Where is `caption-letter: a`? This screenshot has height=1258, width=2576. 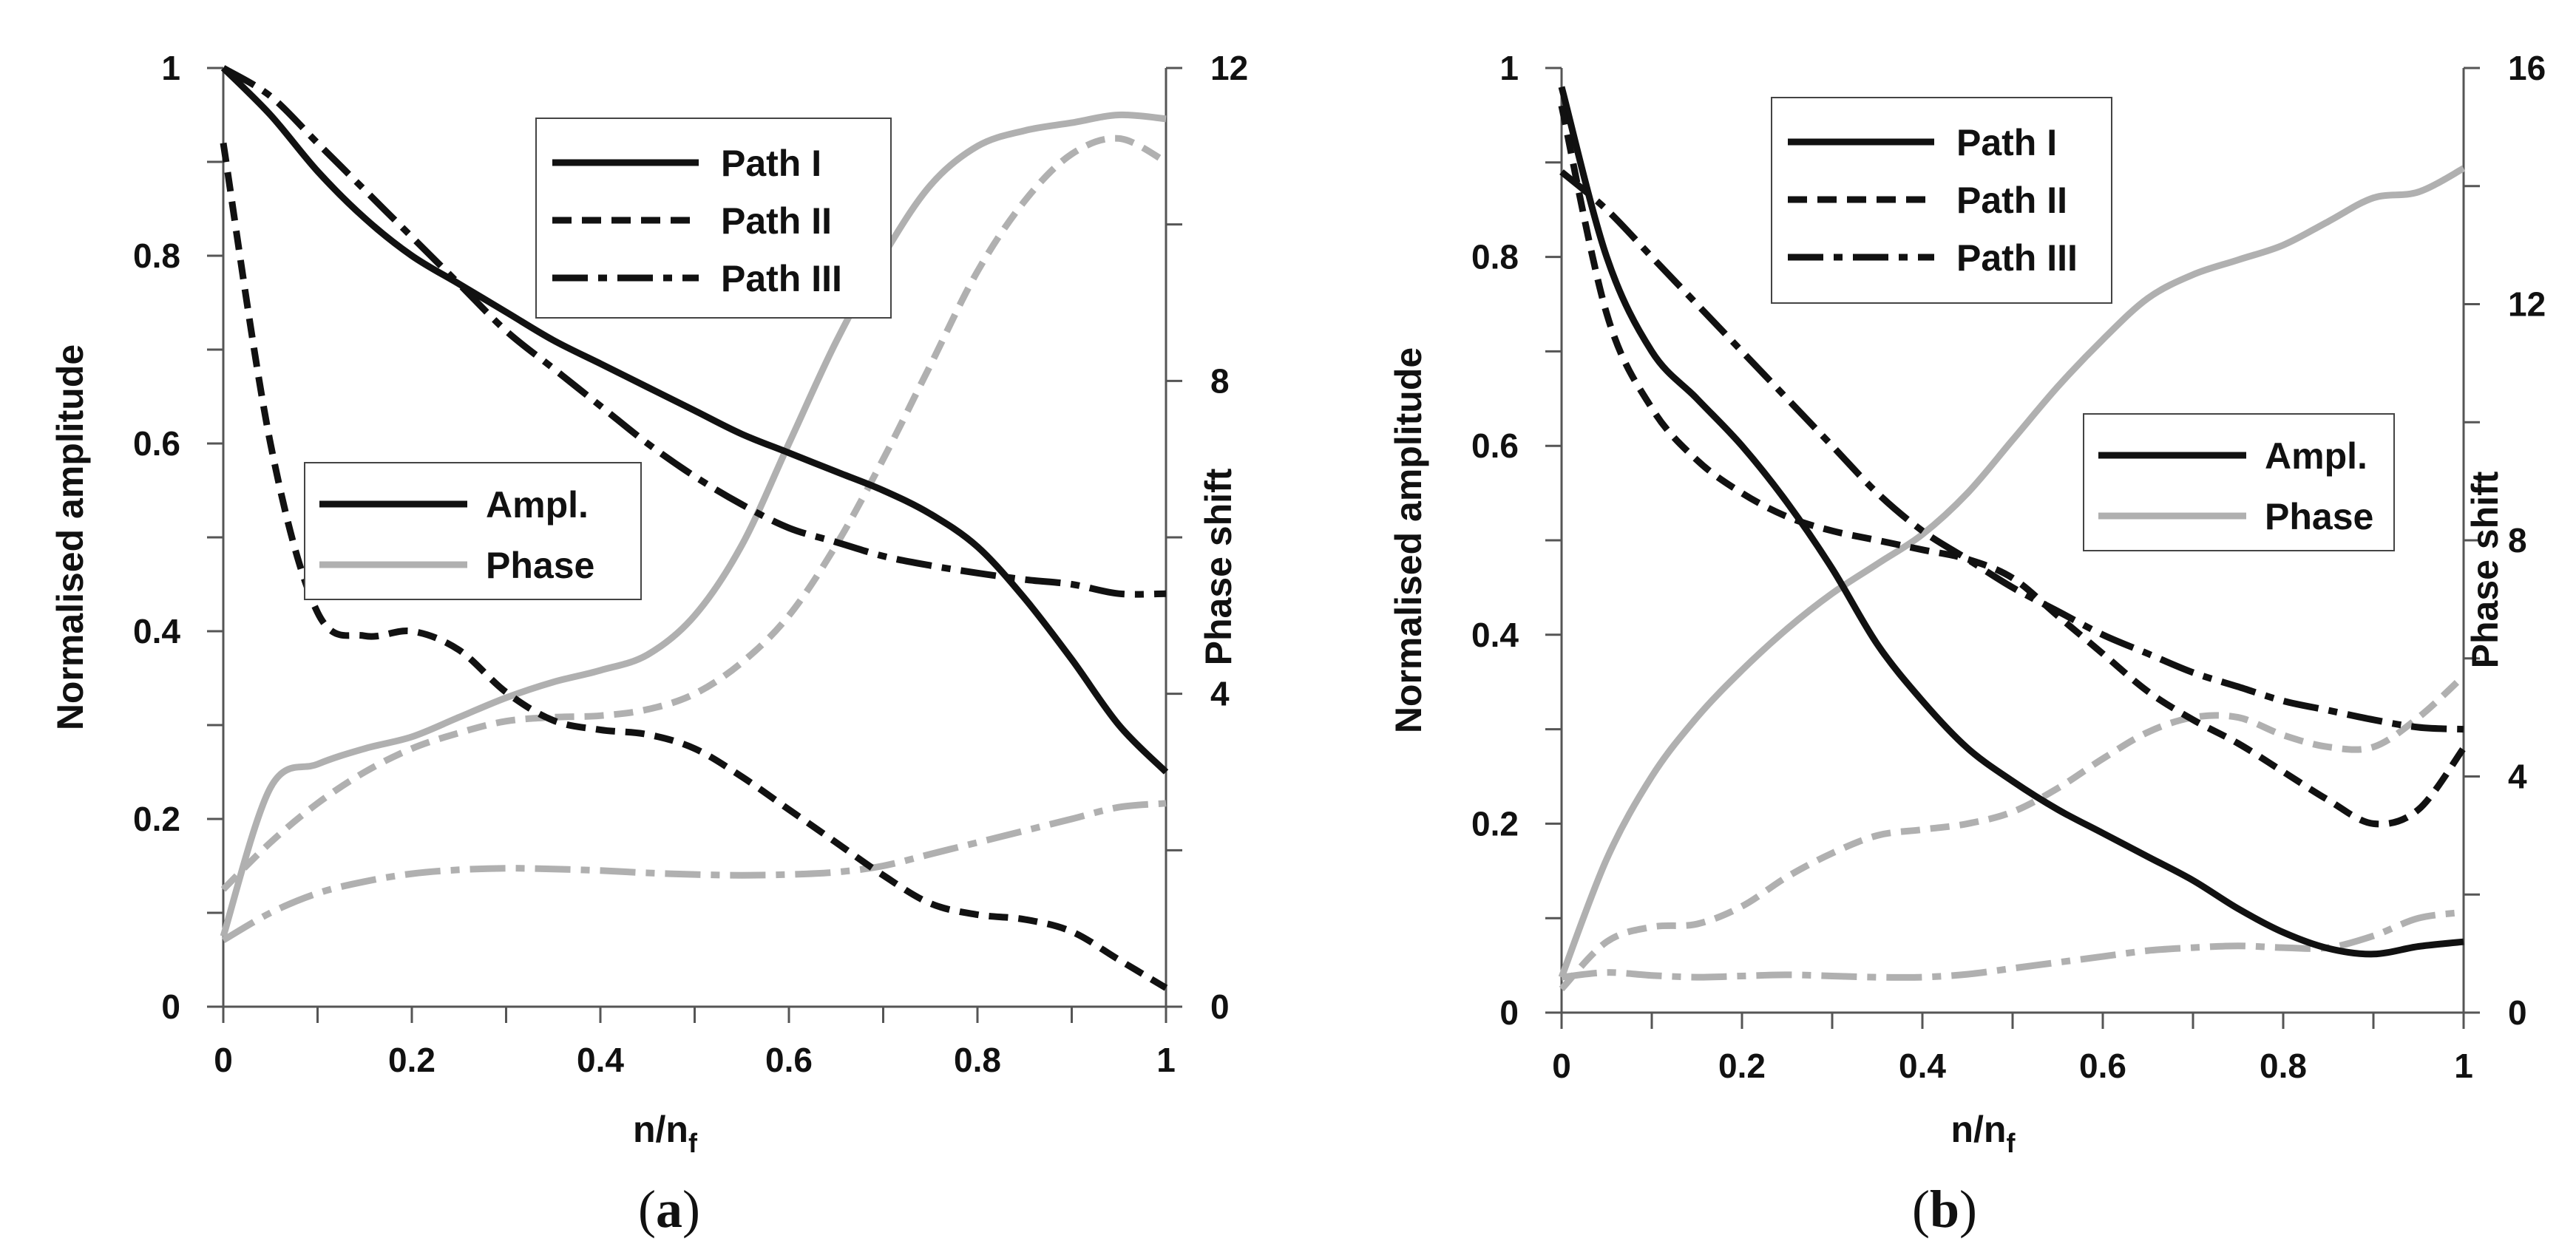 caption-letter: a is located at coordinates (669, 1209).